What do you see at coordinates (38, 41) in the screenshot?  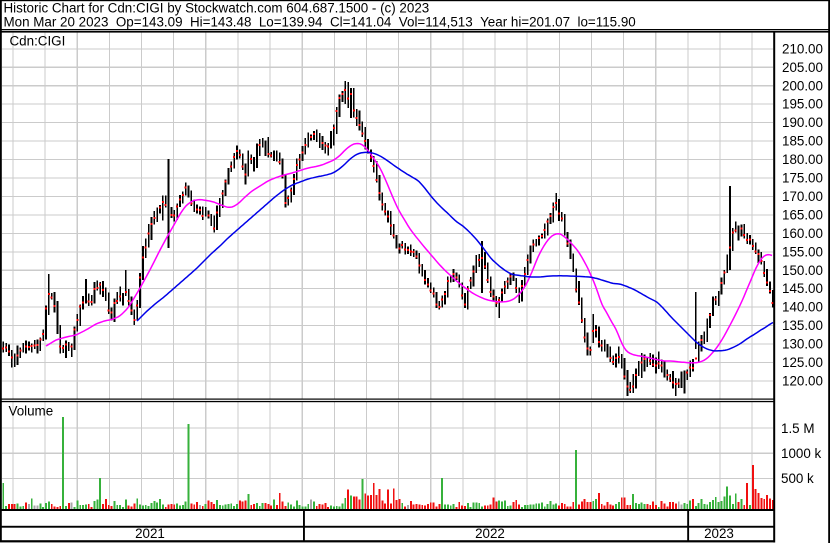 I see `svg-text: Cdn:CIGI` at bounding box center [38, 41].